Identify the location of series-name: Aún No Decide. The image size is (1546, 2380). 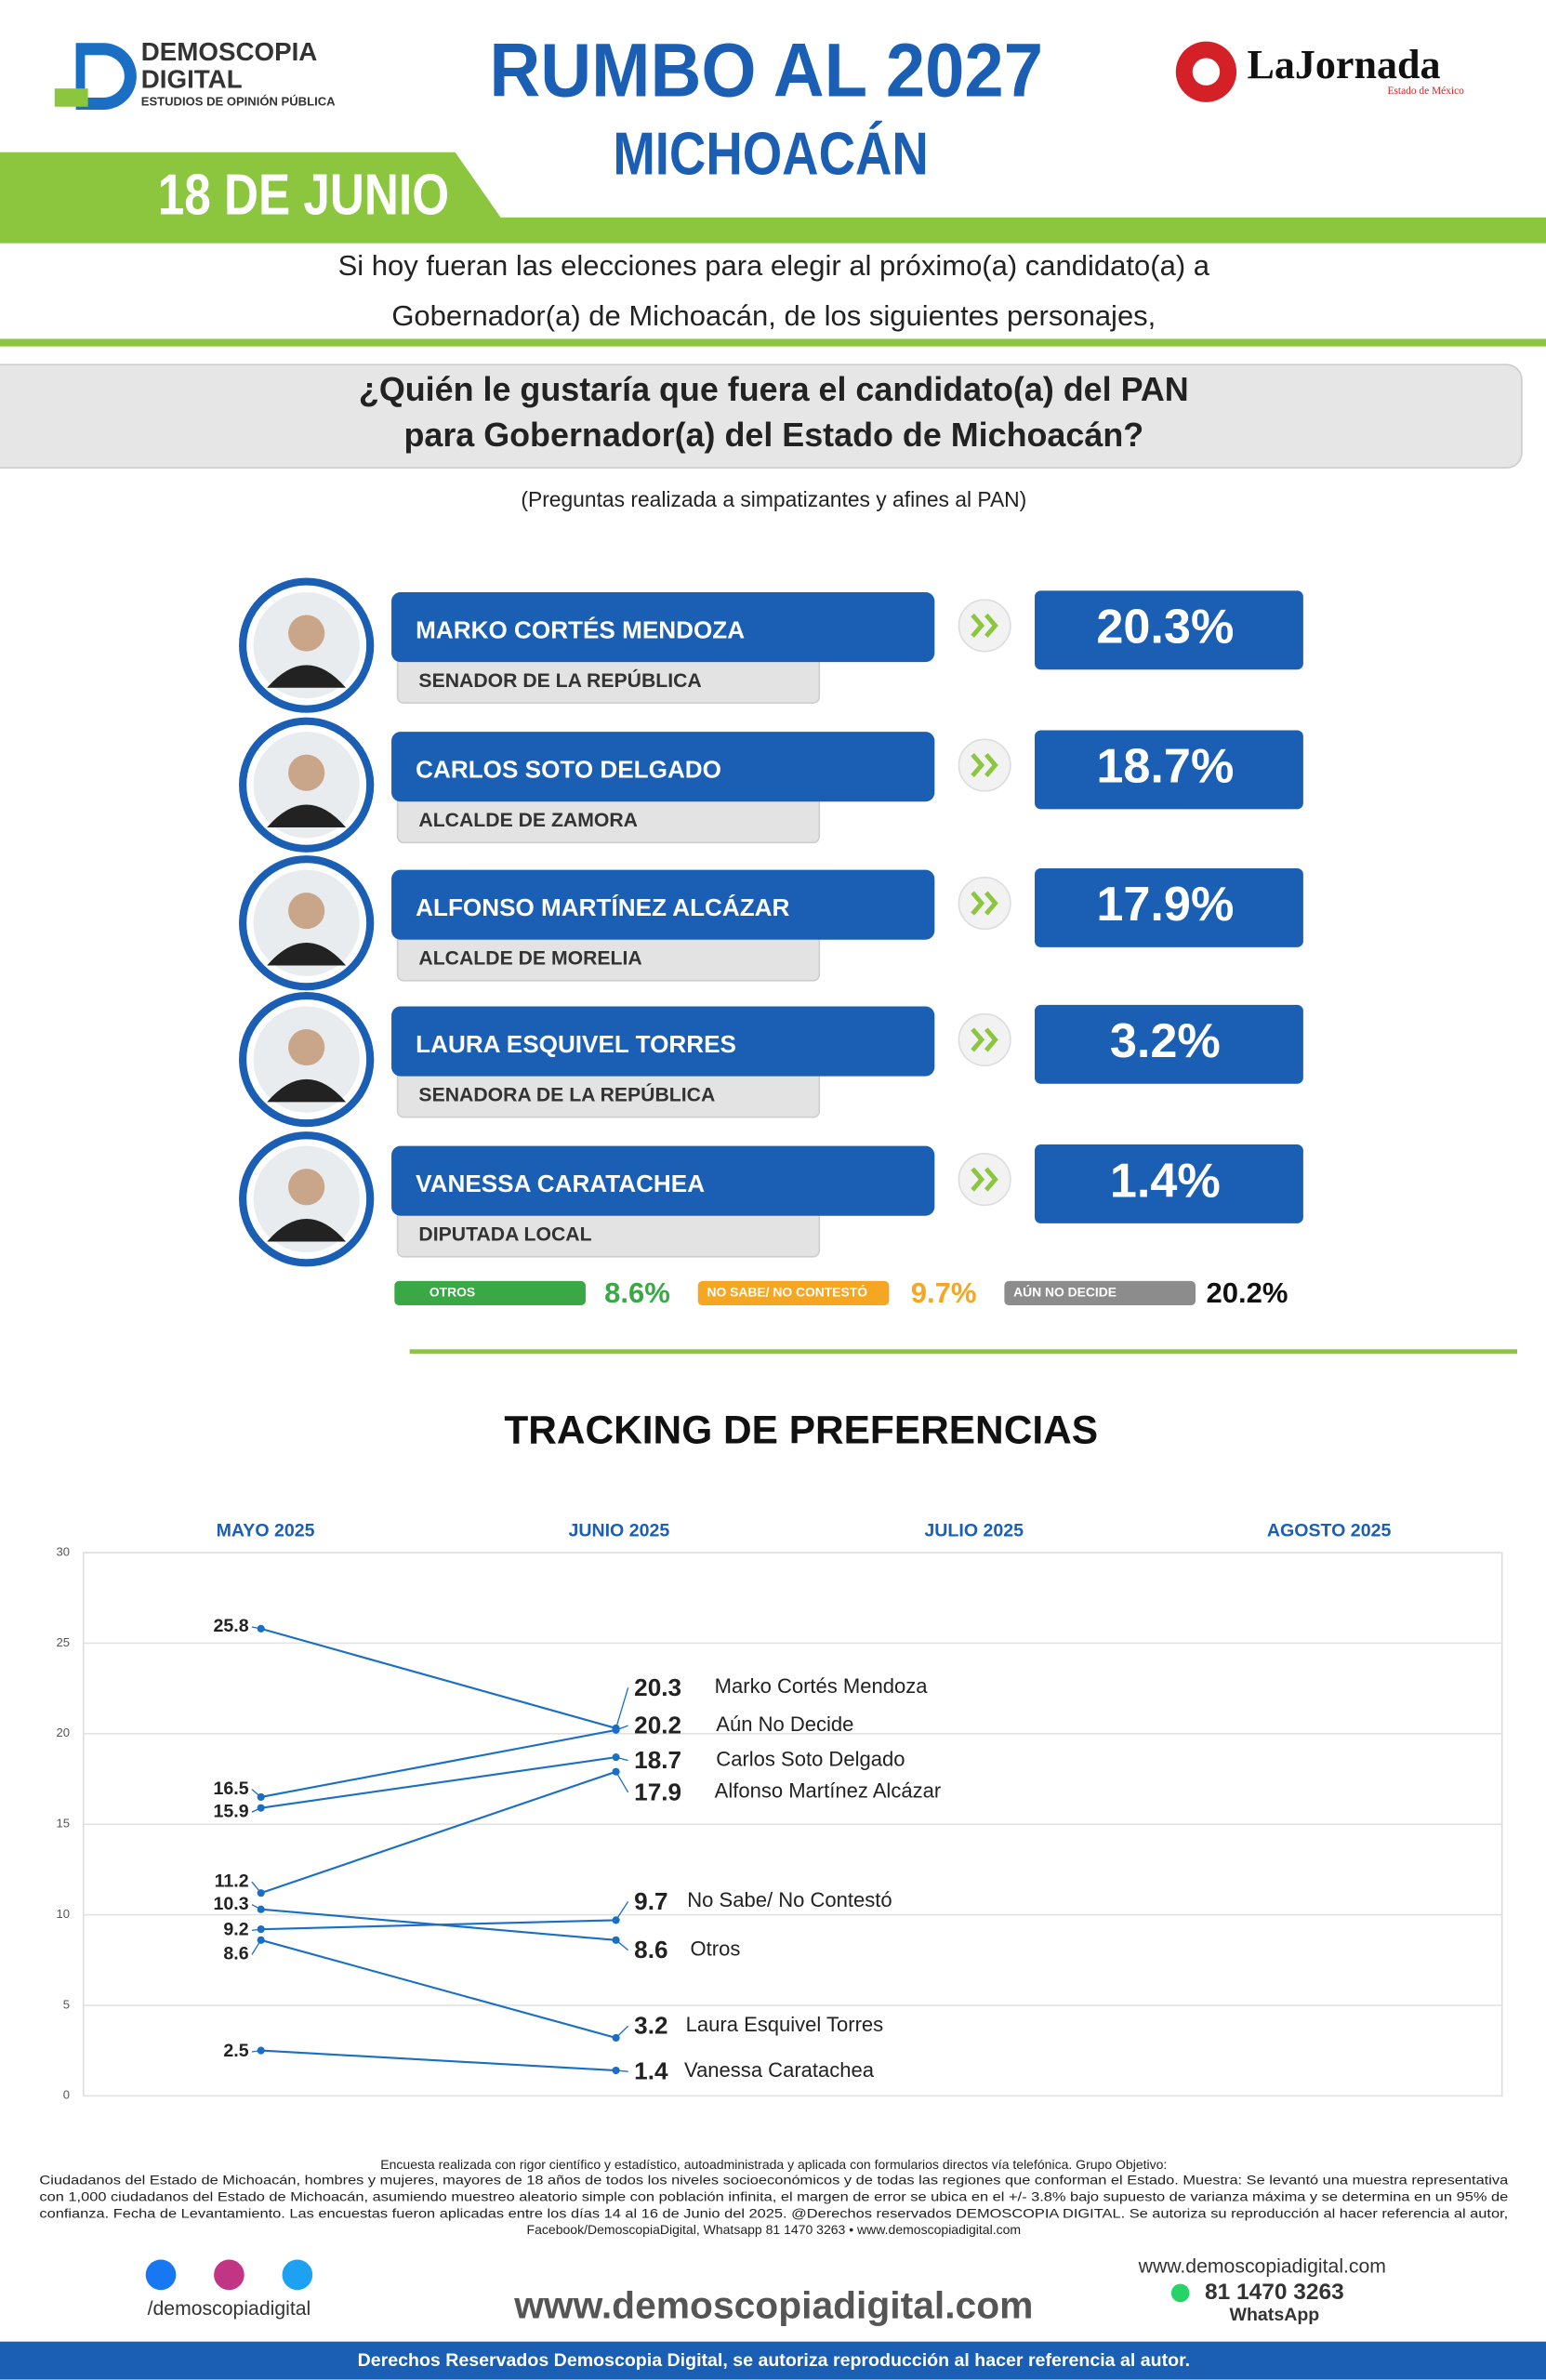
(784, 1724).